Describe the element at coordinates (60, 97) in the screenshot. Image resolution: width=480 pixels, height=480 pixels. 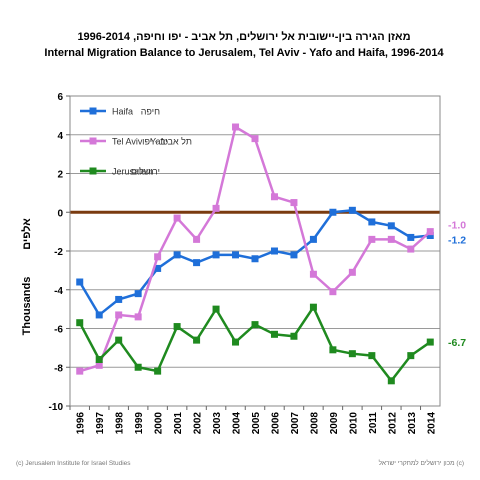
I see `y-tick-label: 6` at that location.